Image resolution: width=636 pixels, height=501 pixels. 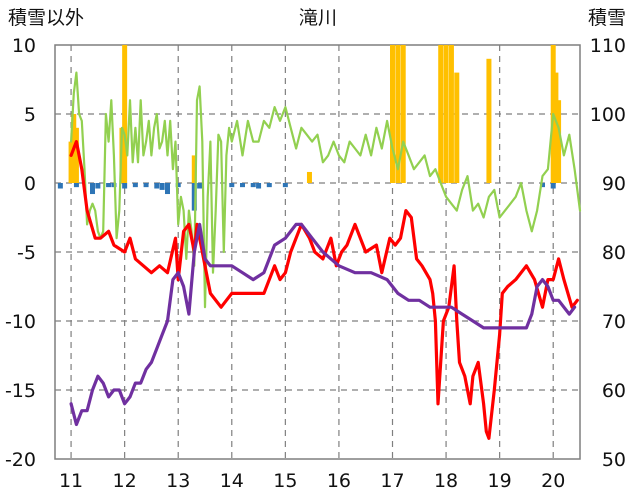 What do you see at coordinates (30, 115) in the screenshot?
I see `y-left-tick-label: 5` at bounding box center [30, 115].